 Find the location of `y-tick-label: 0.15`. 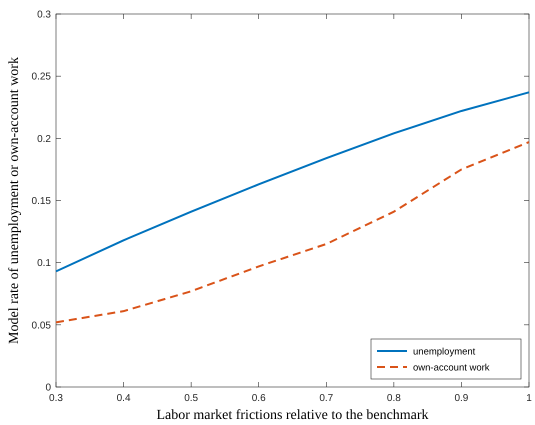

y-tick-label: 0.15 is located at coordinates (42, 201).